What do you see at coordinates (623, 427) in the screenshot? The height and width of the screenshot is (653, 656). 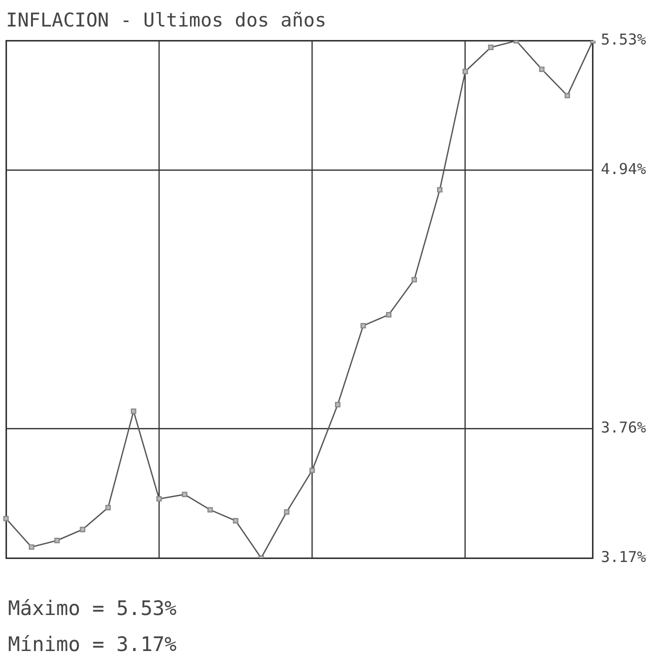 I see `y-tick-label: 3.76%` at bounding box center [623, 427].